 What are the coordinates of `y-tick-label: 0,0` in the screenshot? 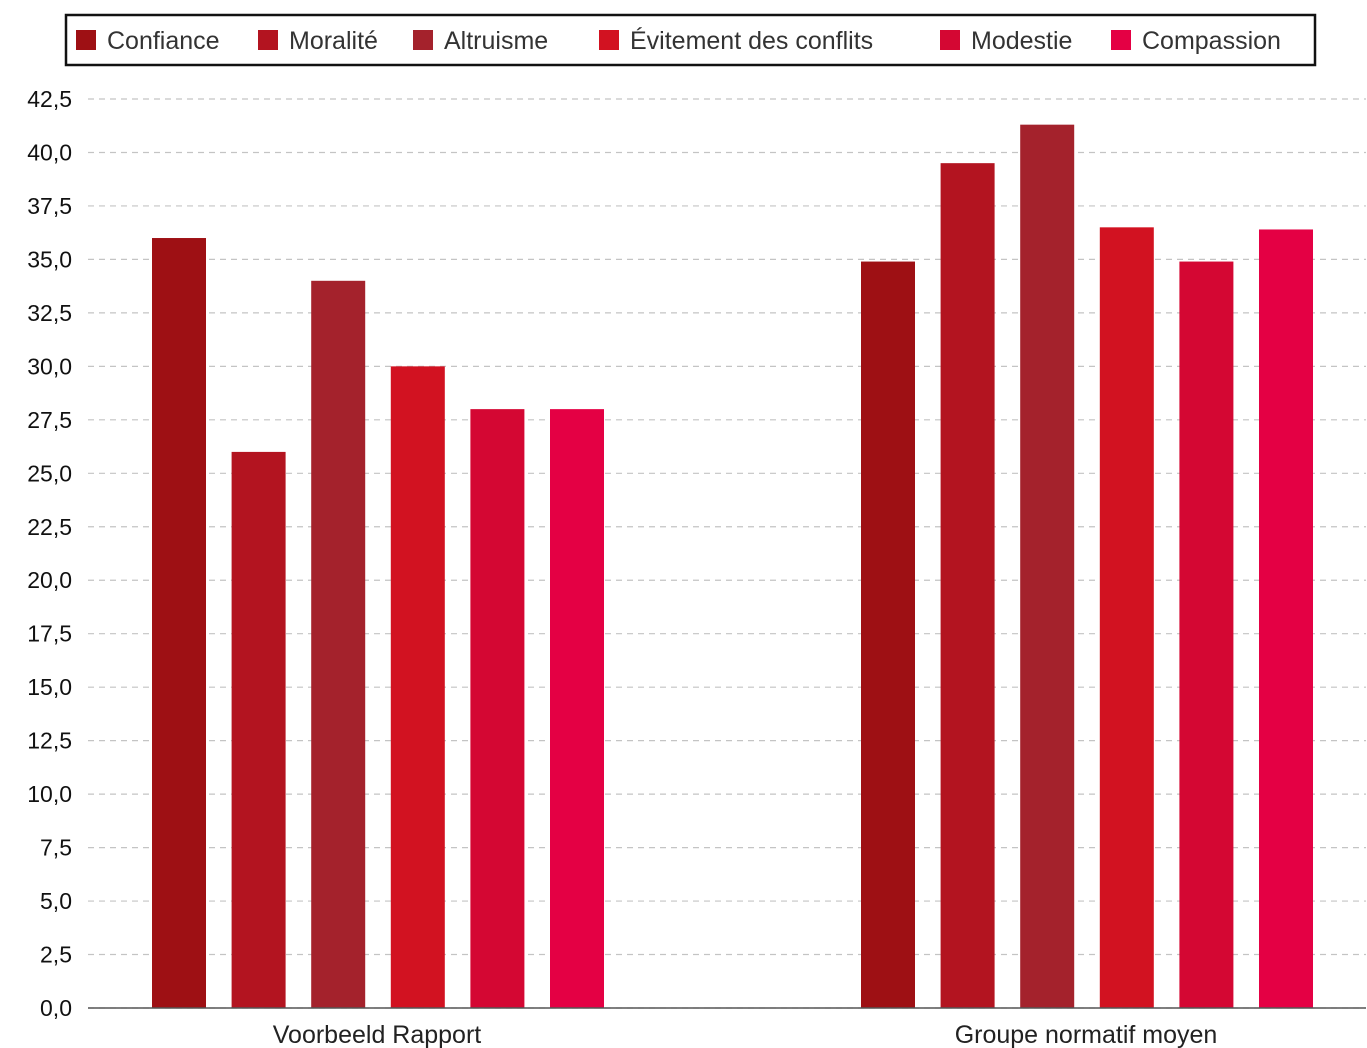 It's located at (56, 1008).